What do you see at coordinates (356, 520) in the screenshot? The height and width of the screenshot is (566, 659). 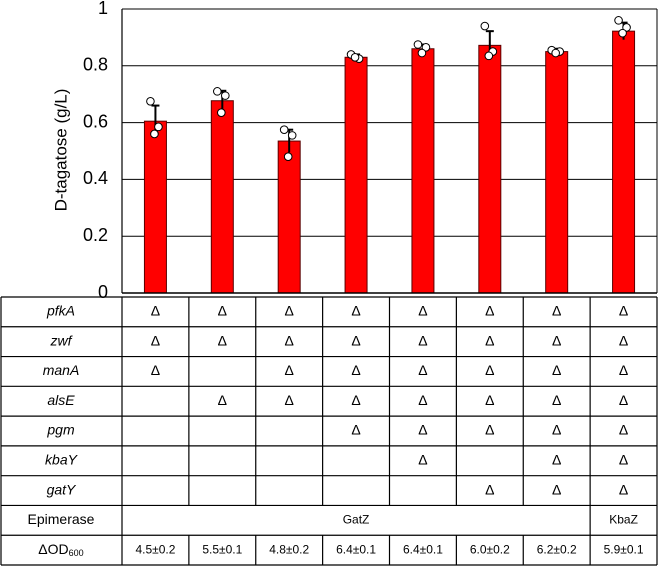 I see `table-cell: GatZ` at bounding box center [356, 520].